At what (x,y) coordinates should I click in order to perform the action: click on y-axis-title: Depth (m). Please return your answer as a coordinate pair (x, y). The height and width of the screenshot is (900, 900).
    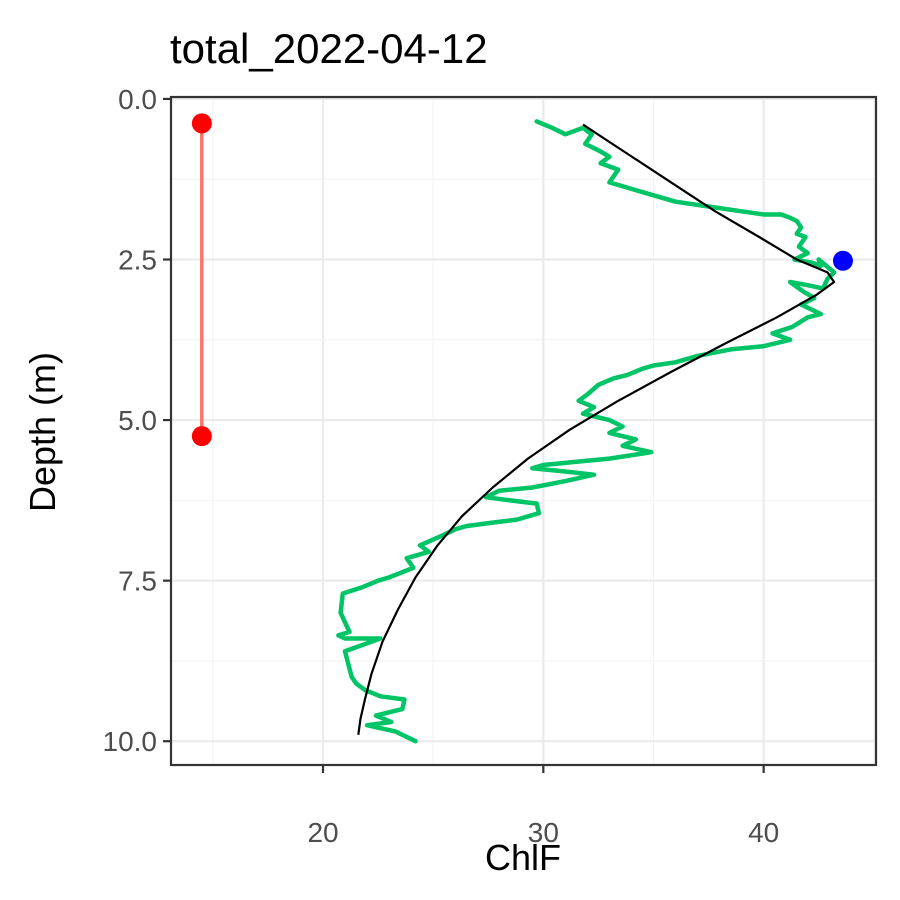
    Looking at the image, I should click on (42, 432).